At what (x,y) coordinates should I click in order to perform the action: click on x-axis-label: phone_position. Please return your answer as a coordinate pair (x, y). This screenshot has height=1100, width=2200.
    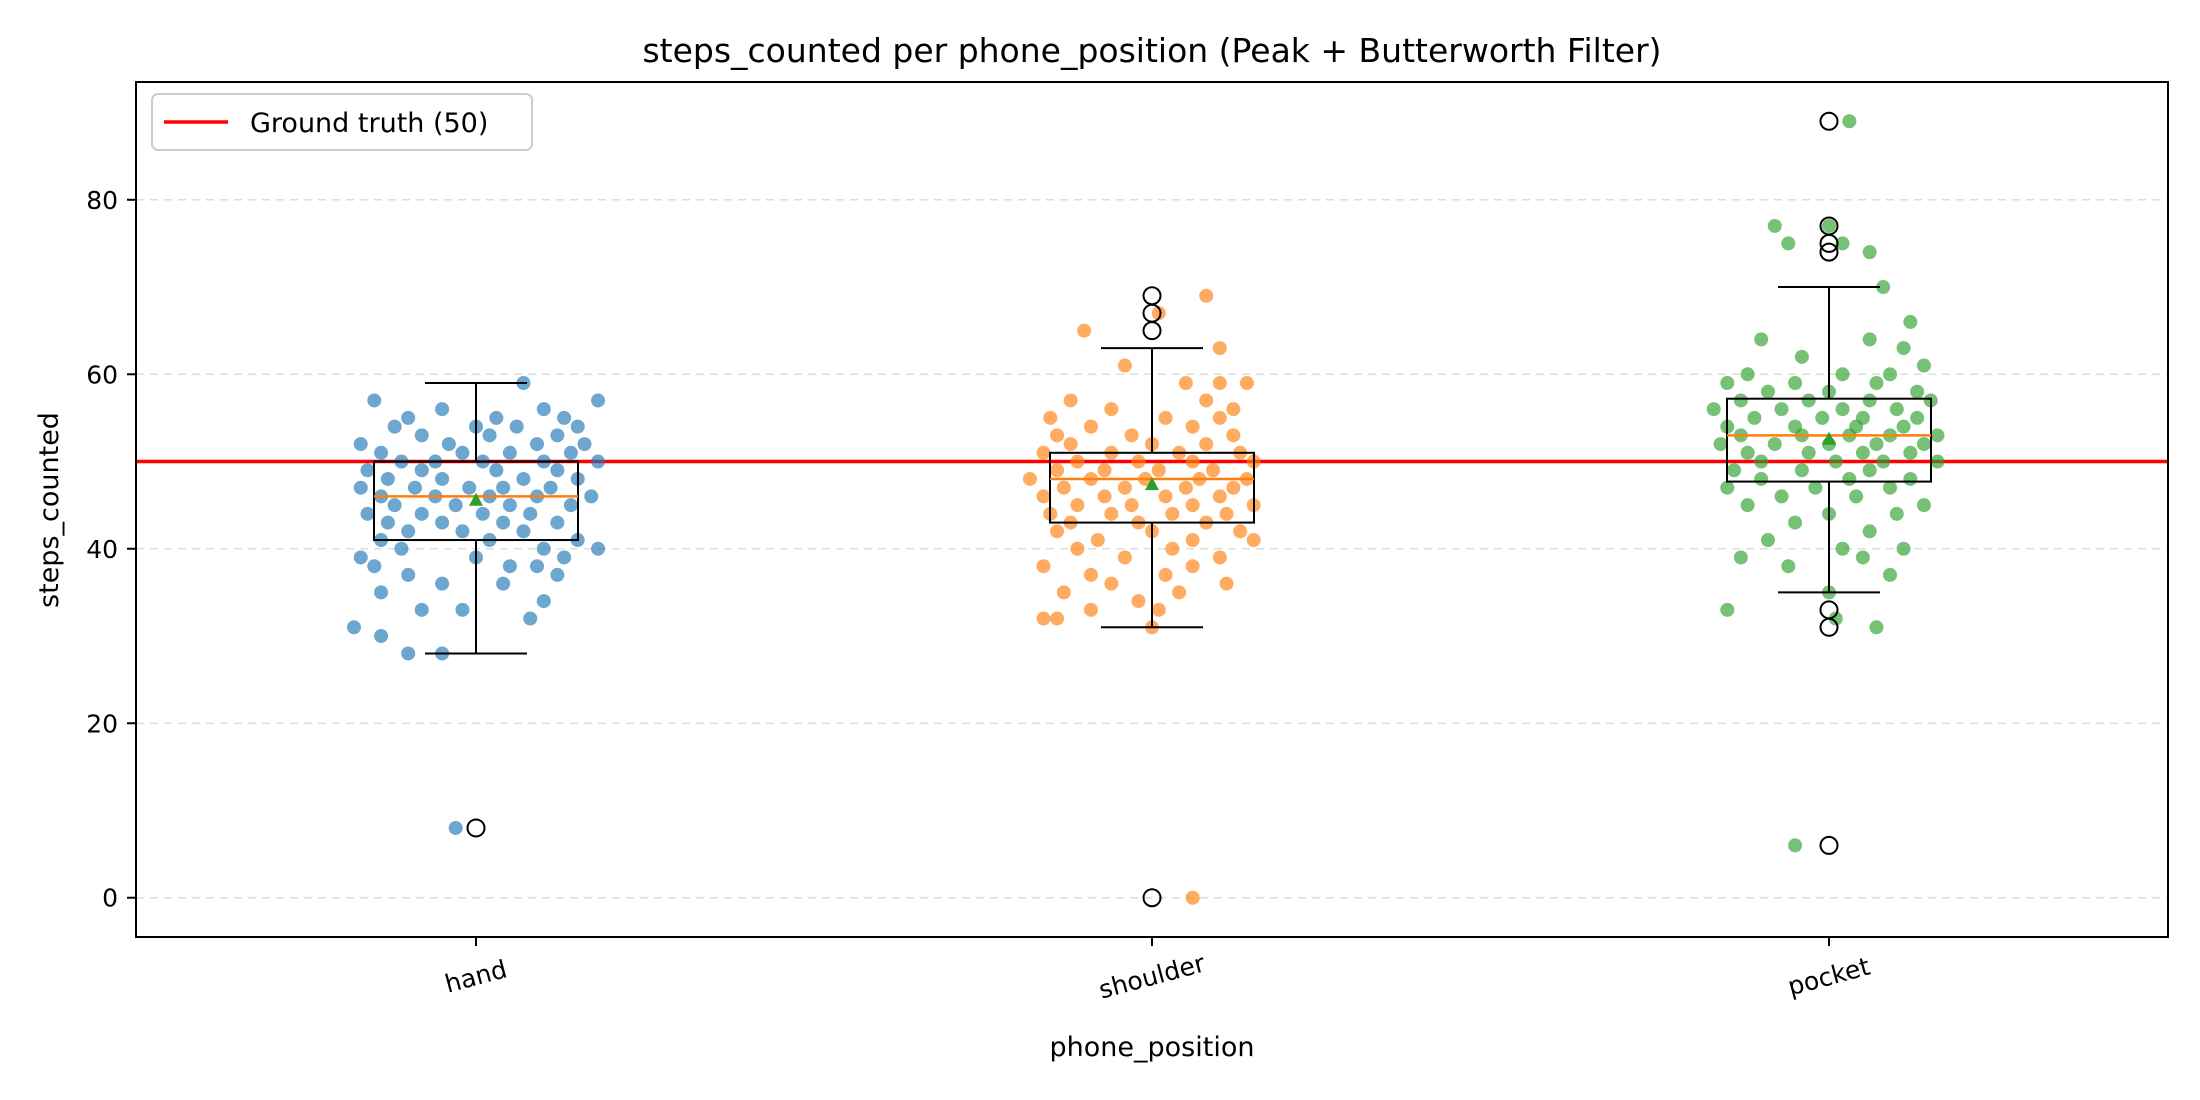
    Looking at the image, I should click on (1152, 1047).